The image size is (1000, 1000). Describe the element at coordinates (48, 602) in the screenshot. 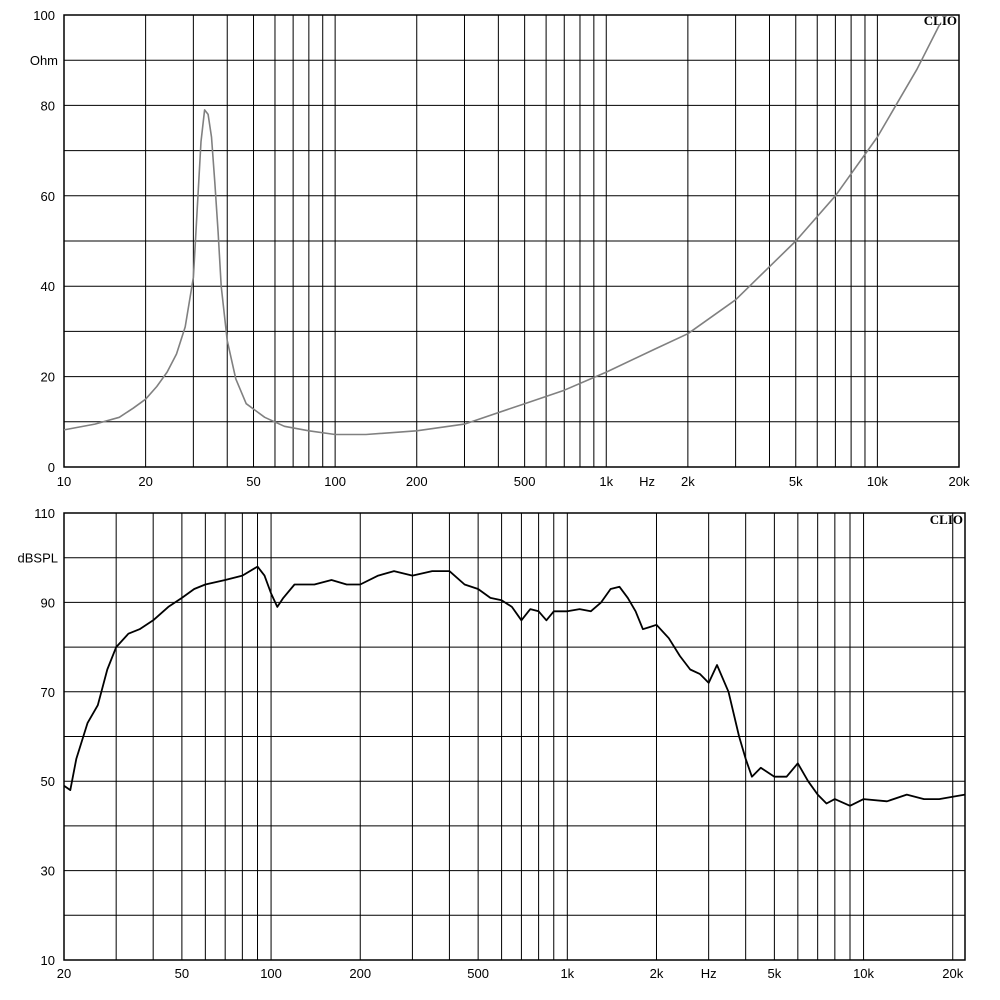

I see `y-tick-label: 90` at that location.